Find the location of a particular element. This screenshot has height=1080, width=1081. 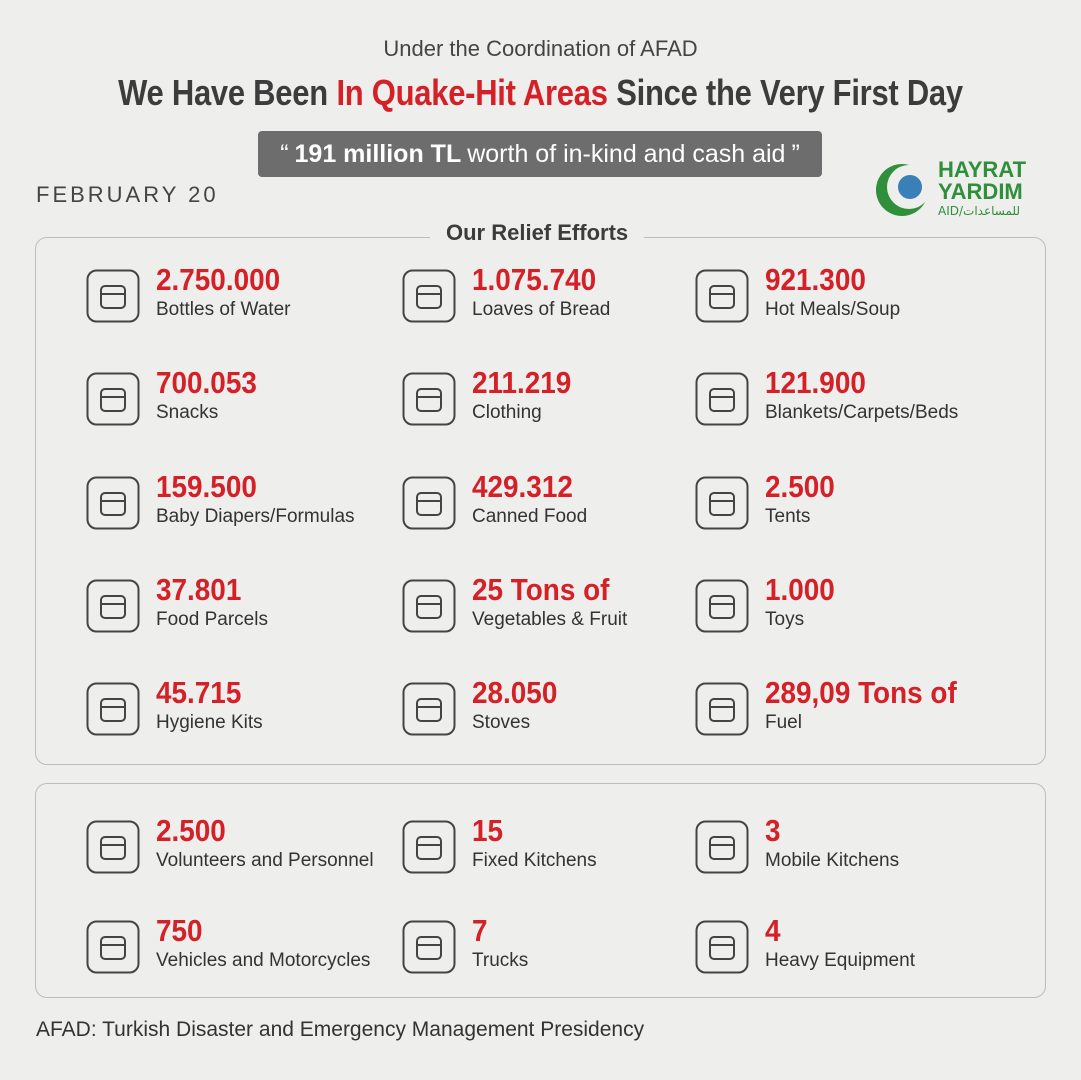

item: 28.050 Stoves is located at coordinates (557, 707).